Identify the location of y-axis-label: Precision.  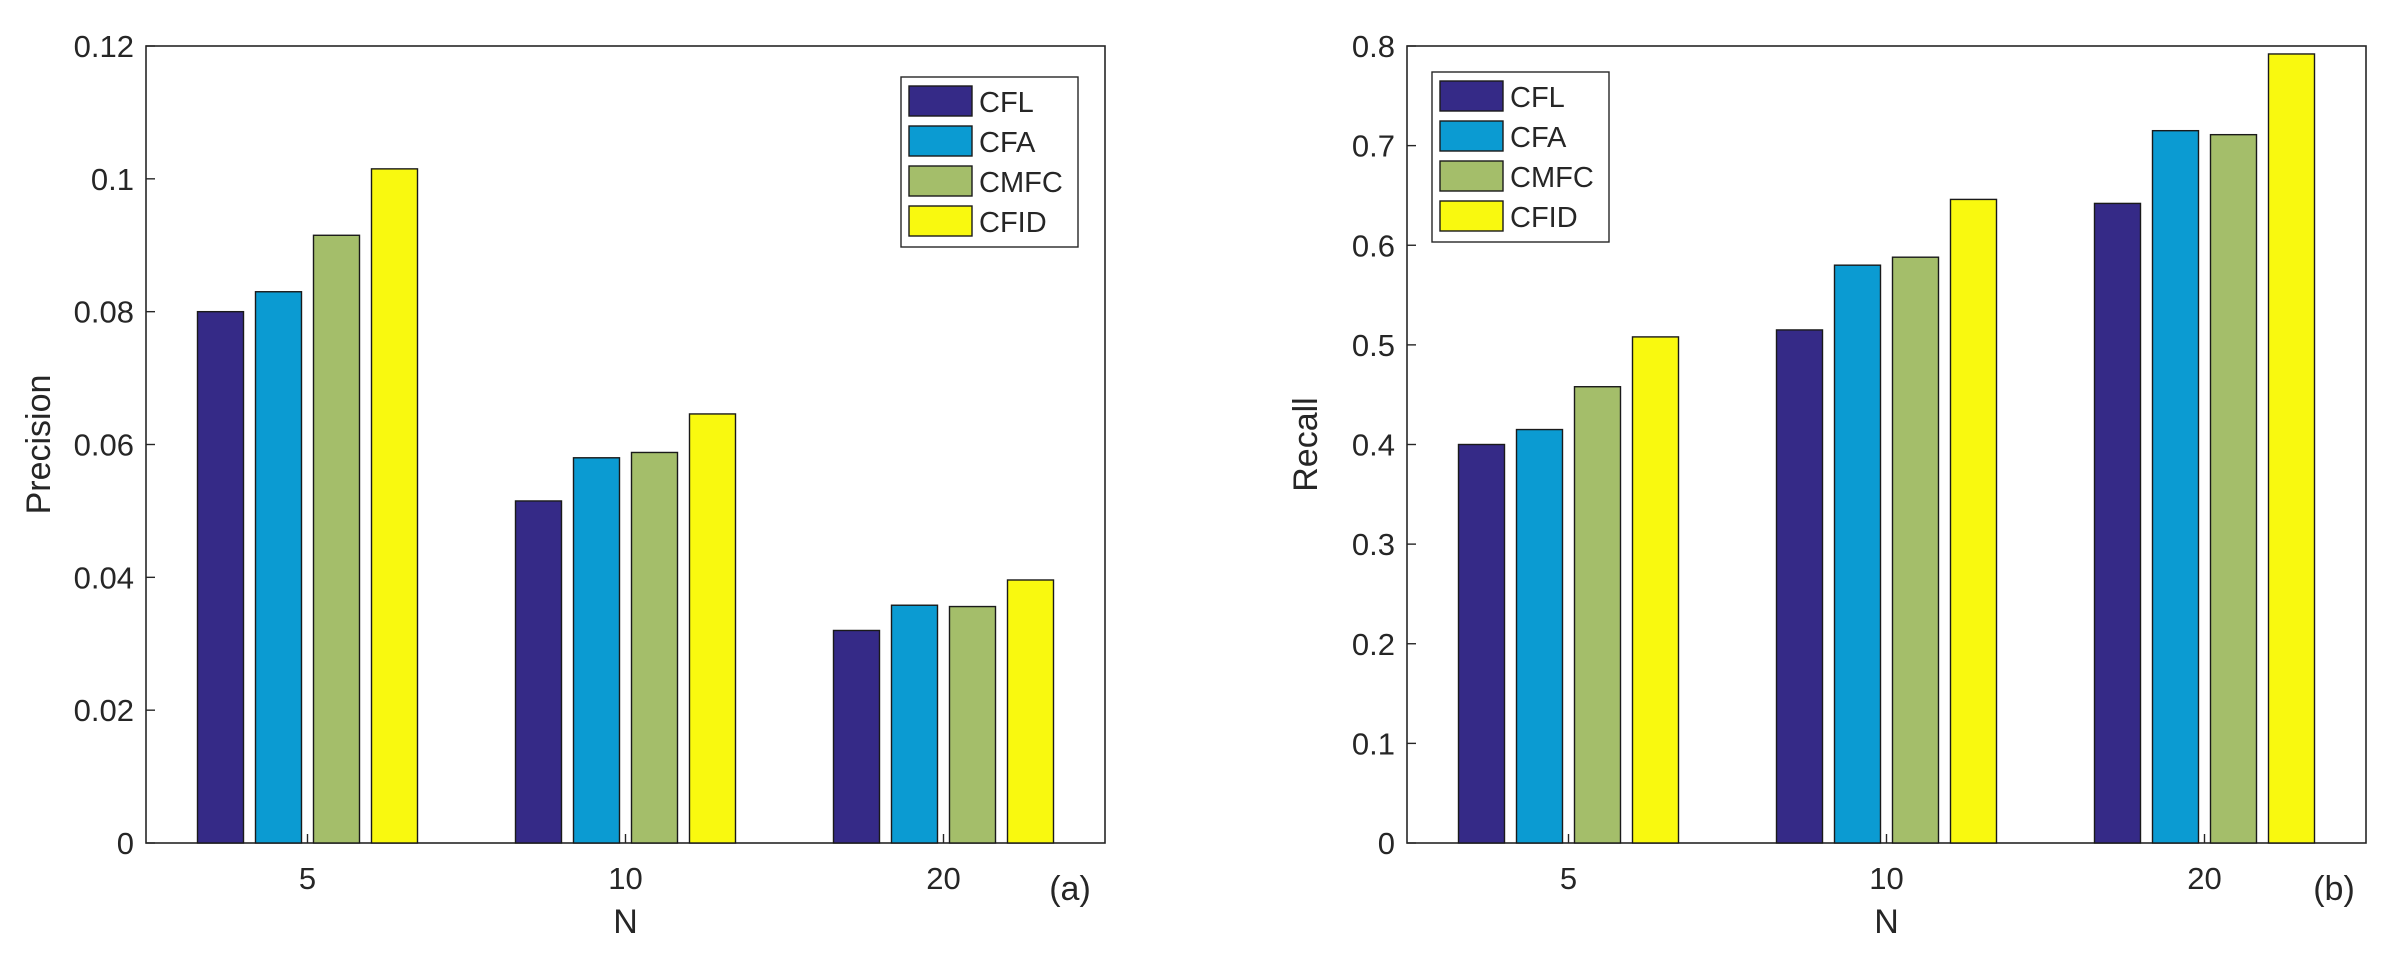
(39, 445).